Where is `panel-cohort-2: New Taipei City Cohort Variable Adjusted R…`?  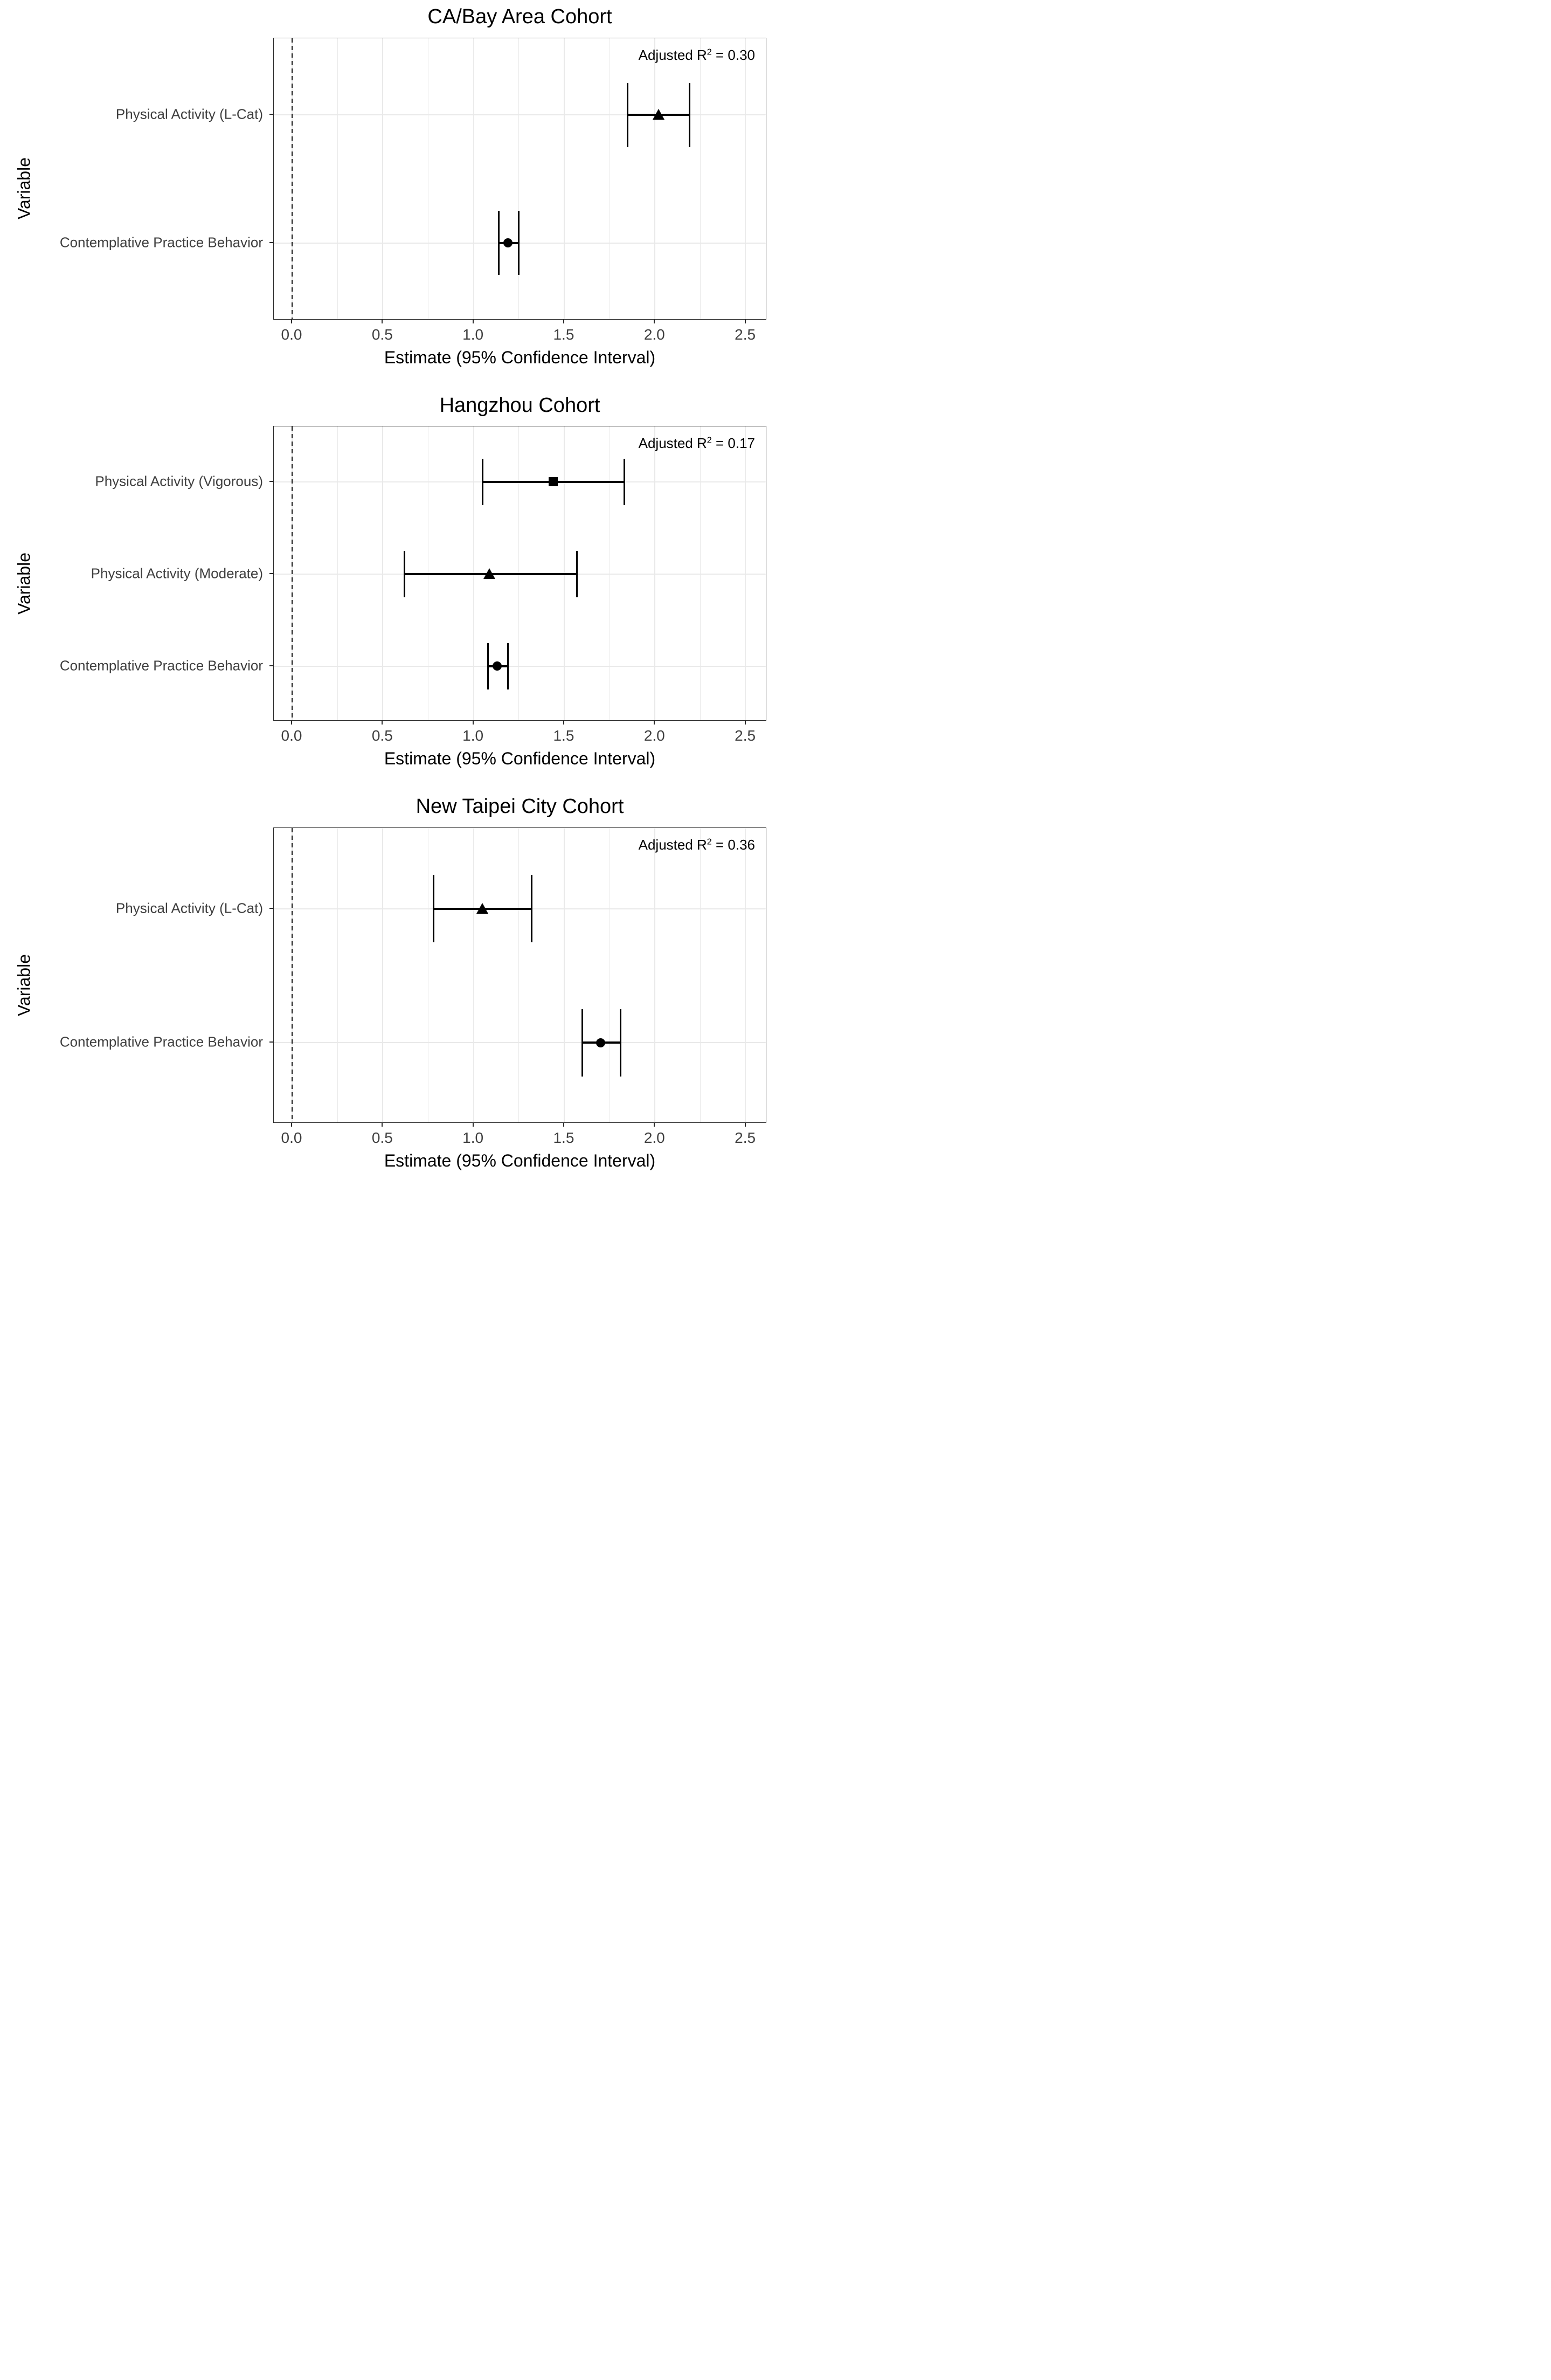 panel-cohort-2: New Taipei City Cohort Variable Adjusted R… is located at coordinates (387, 985).